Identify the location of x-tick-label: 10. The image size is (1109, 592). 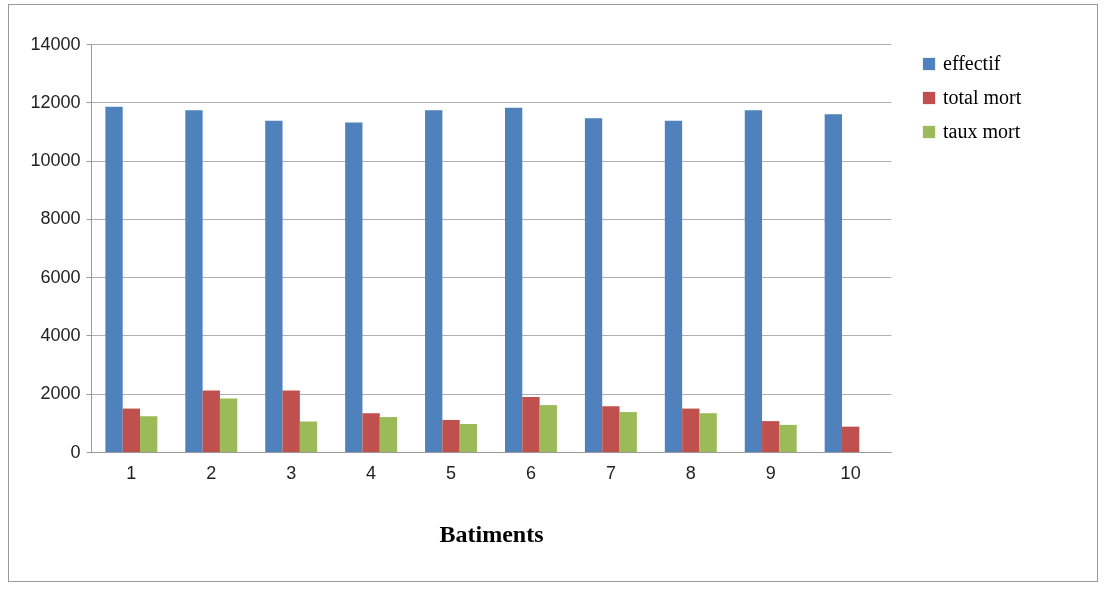
(850, 472).